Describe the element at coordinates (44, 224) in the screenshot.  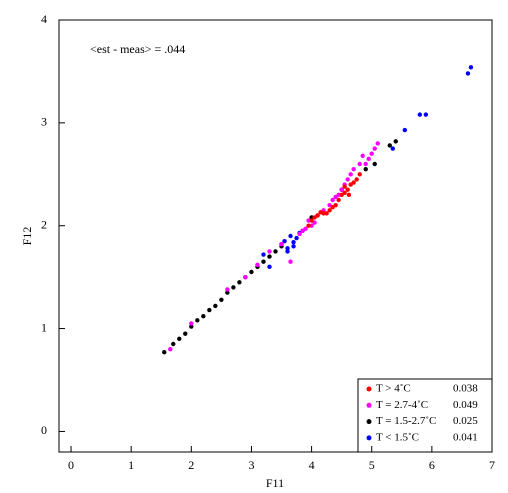
I see `y-tick-label: 2` at that location.